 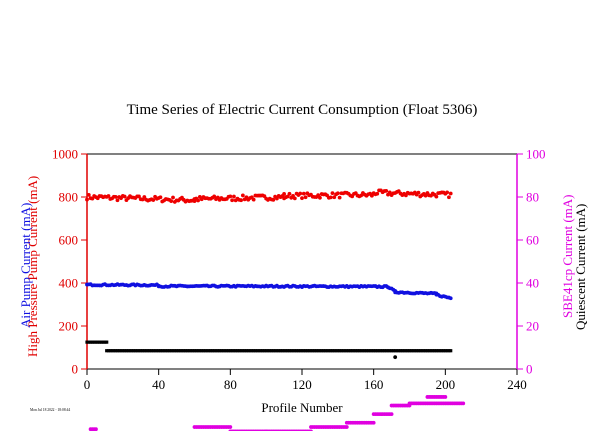 What do you see at coordinates (374, 384) in the screenshot?
I see `x-tick-label: 160` at bounding box center [374, 384].